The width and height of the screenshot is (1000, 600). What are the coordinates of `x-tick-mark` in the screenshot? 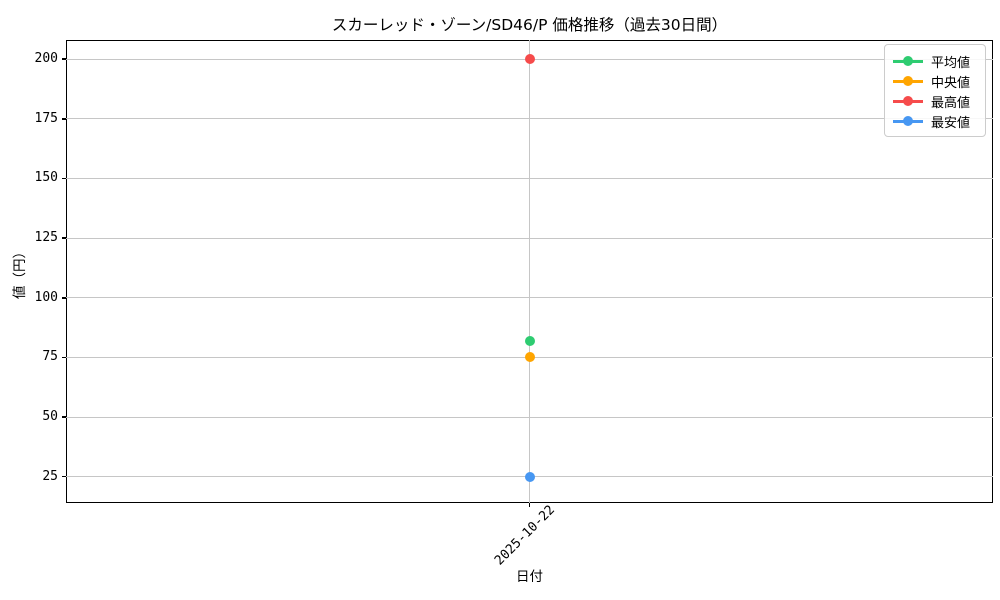 It's located at (529, 505).